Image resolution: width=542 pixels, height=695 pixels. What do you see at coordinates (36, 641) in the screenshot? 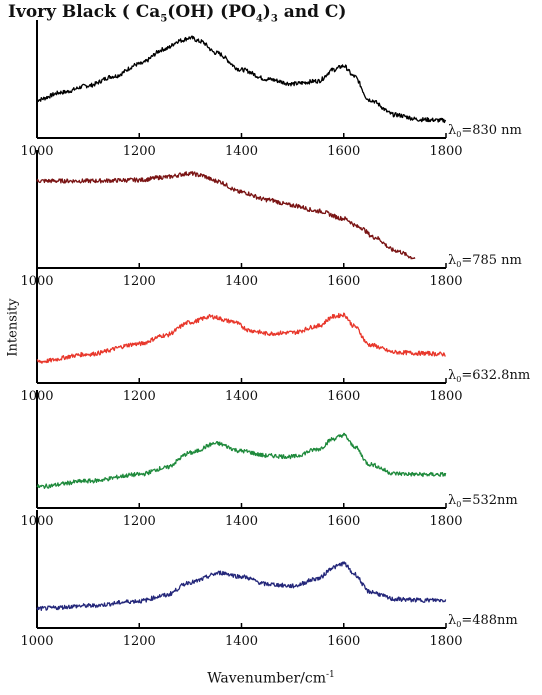
I see `x-tick-label: 1000` at bounding box center [36, 641].